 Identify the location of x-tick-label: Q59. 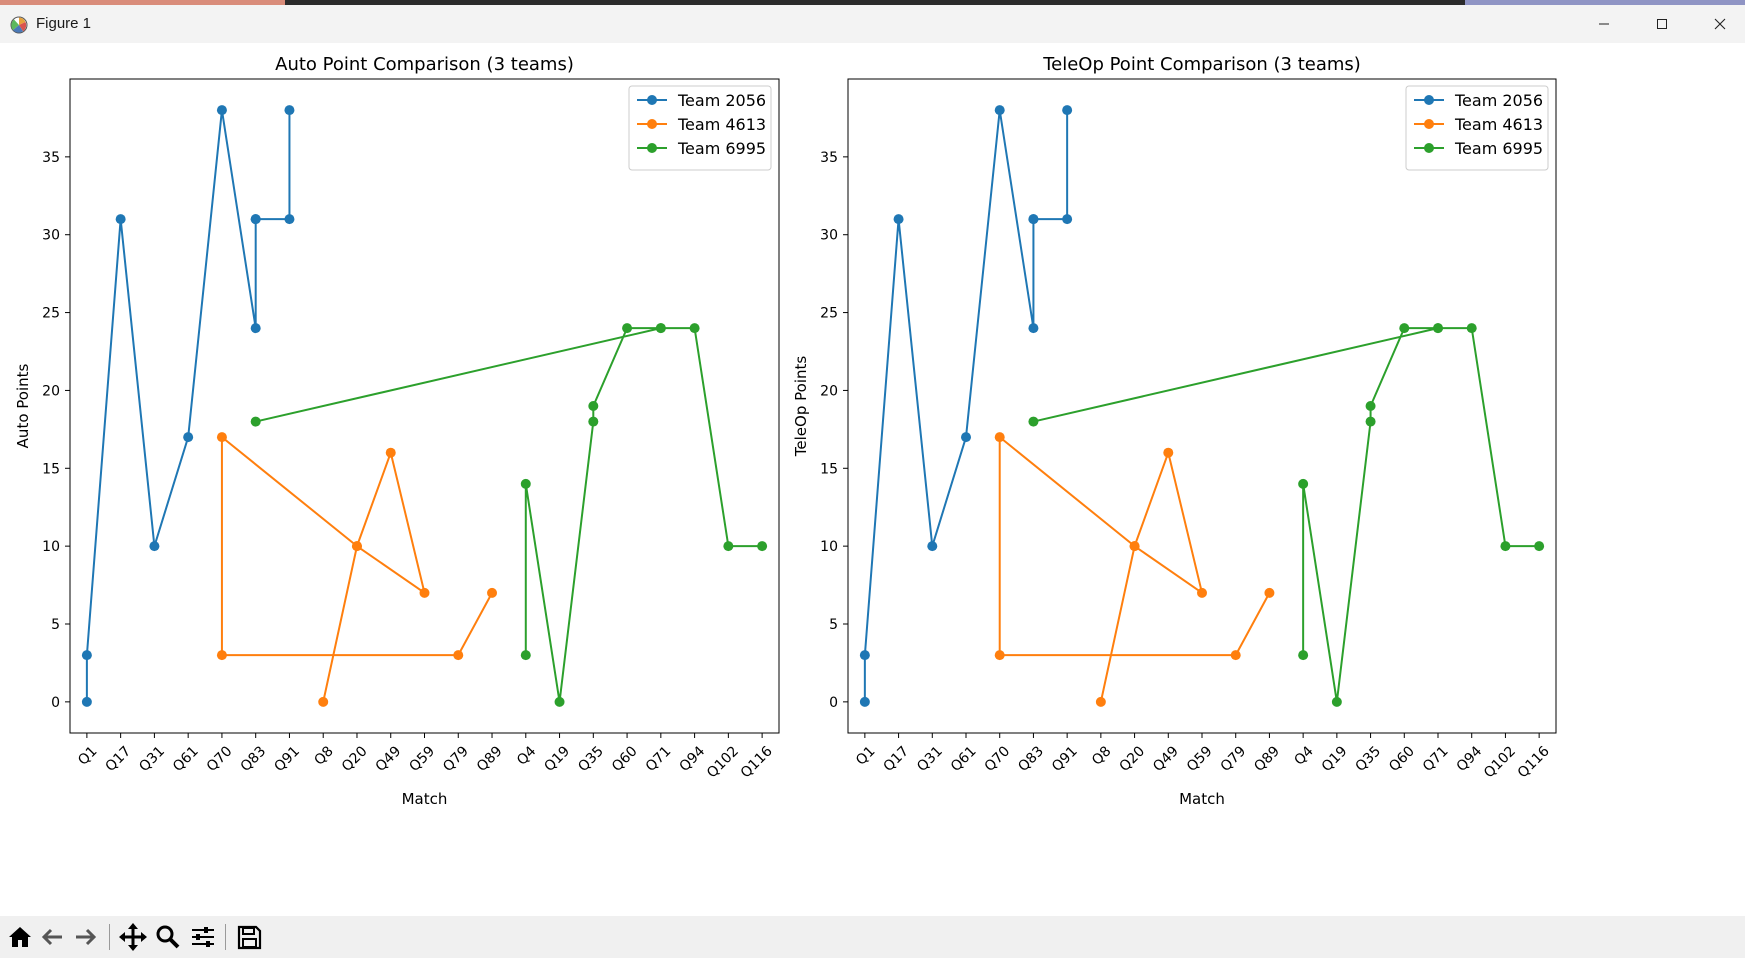
(422, 759).